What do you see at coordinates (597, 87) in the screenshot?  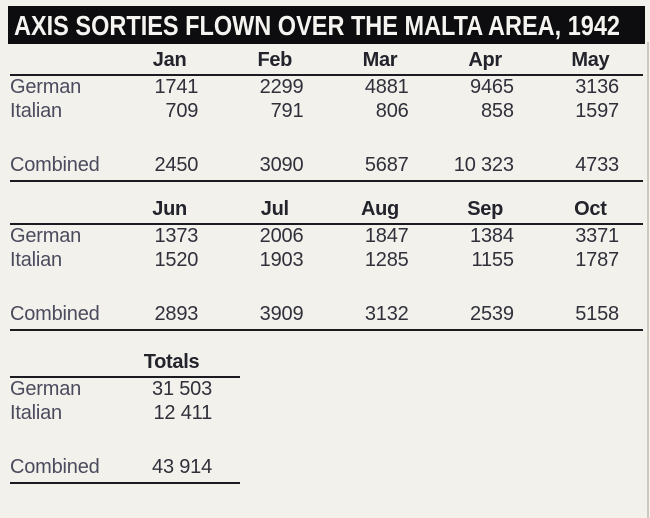 I see `value-german-may: 3136` at bounding box center [597, 87].